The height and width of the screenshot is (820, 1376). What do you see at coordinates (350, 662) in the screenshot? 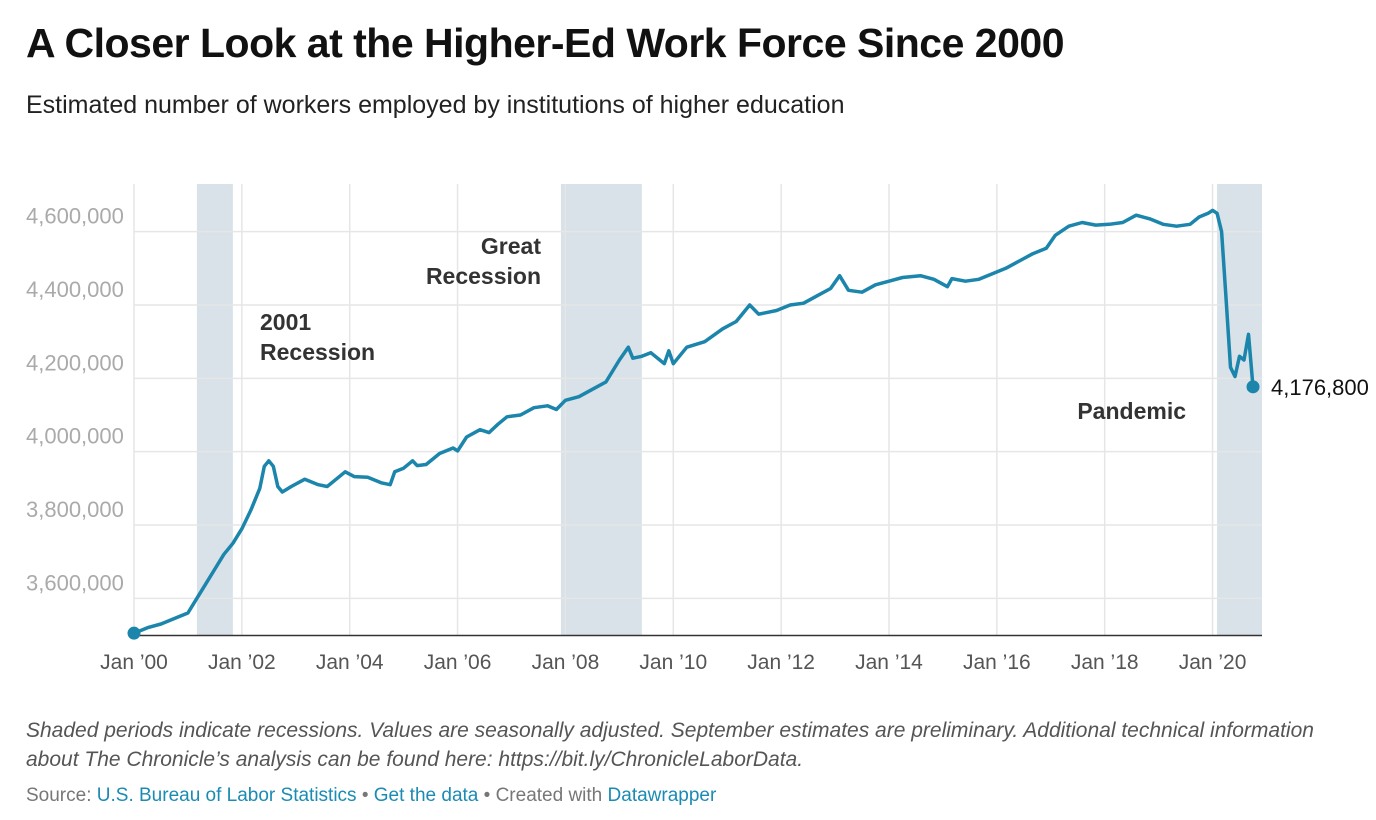
I see `x-tick-label: Jan ’04` at bounding box center [350, 662].